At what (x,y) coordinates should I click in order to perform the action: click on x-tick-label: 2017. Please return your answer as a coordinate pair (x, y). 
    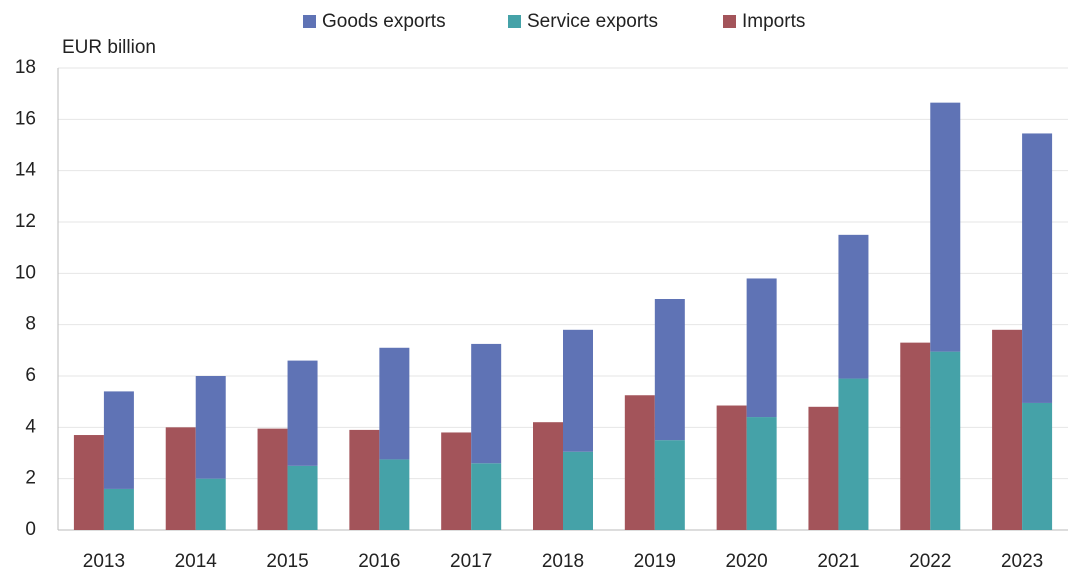
    Looking at the image, I should click on (471, 561).